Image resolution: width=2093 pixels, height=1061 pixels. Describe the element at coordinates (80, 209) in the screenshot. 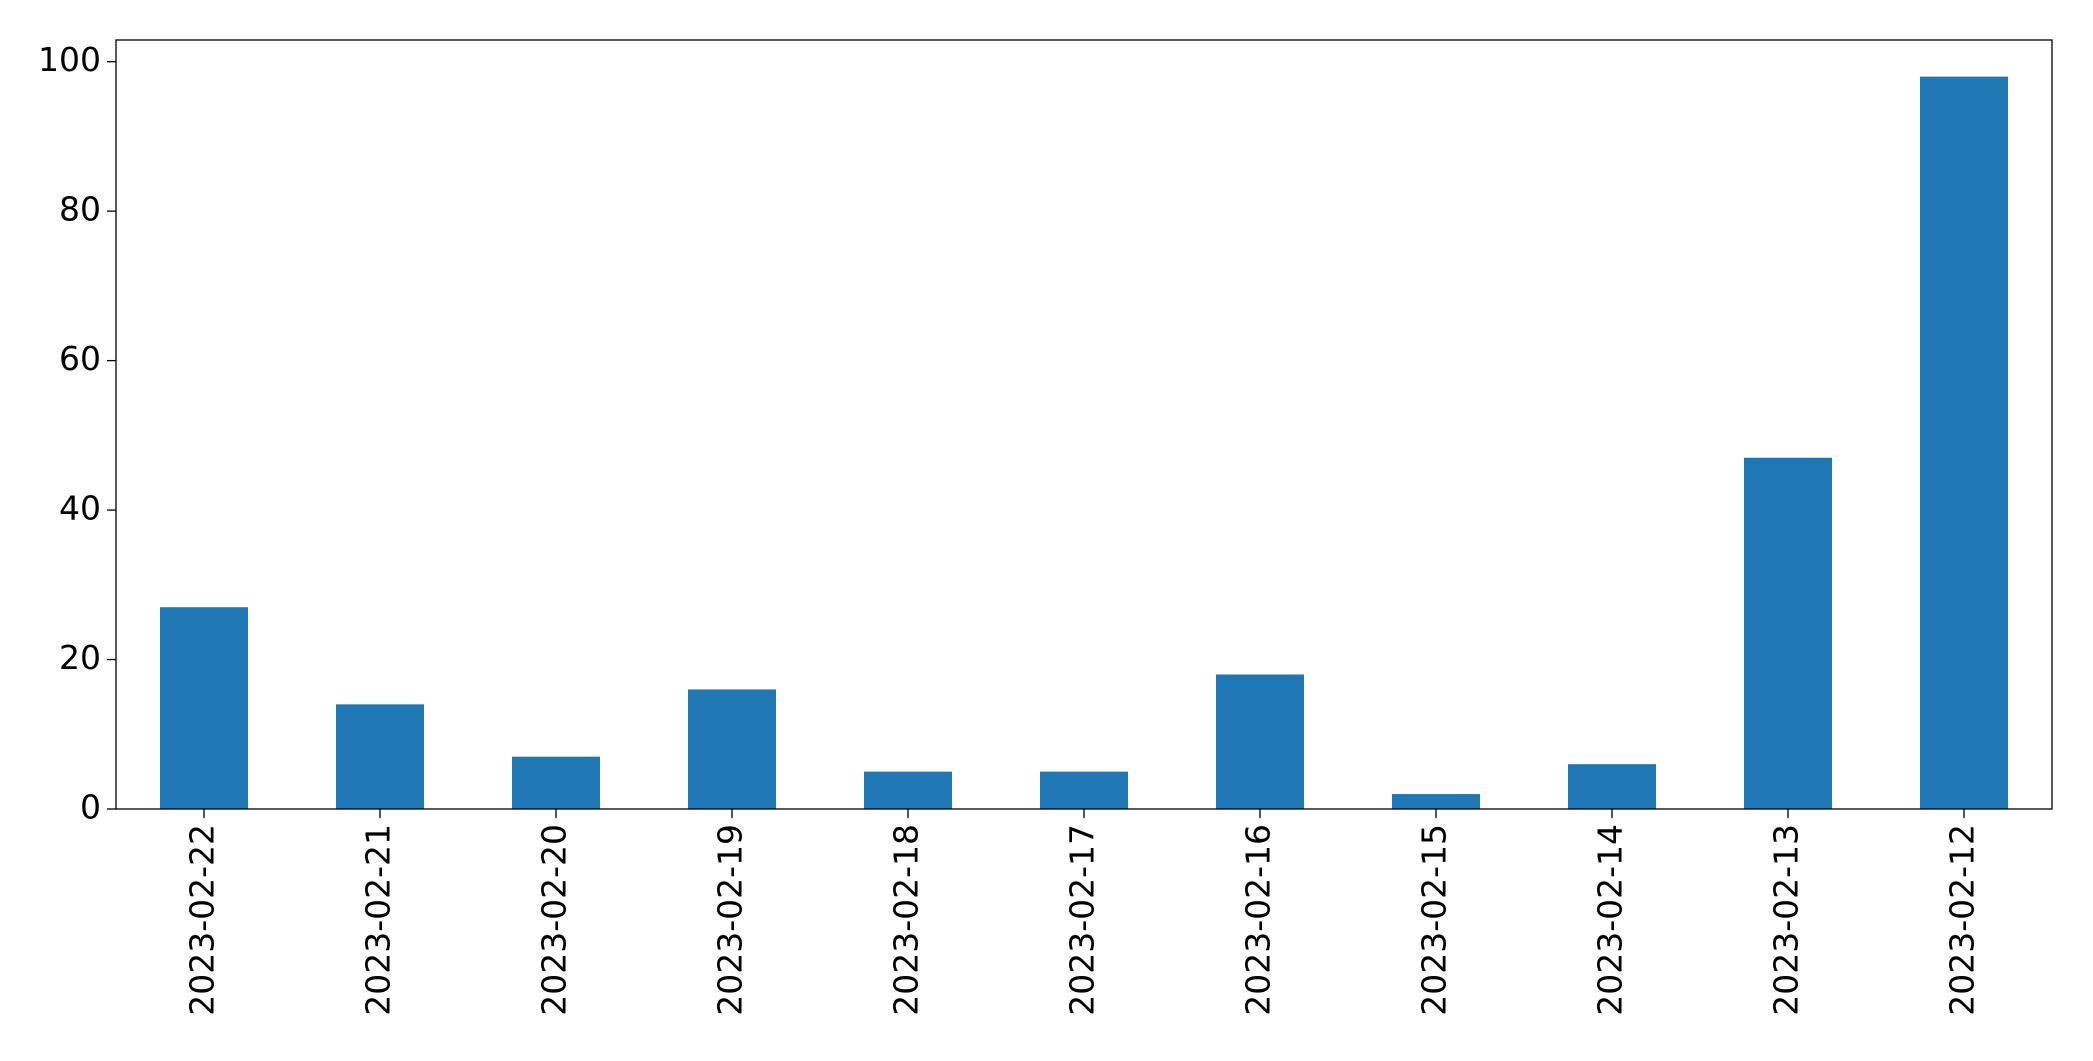

I see `y-tick-label: 80` at that location.